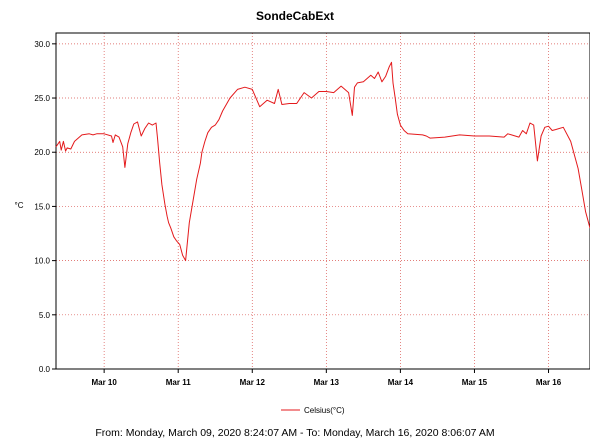 The image size is (590, 442). What do you see at coordinates (475, 382) in the screenshot?
I see `x-tick-label: Mar 15` at bounding box center [475, 382].